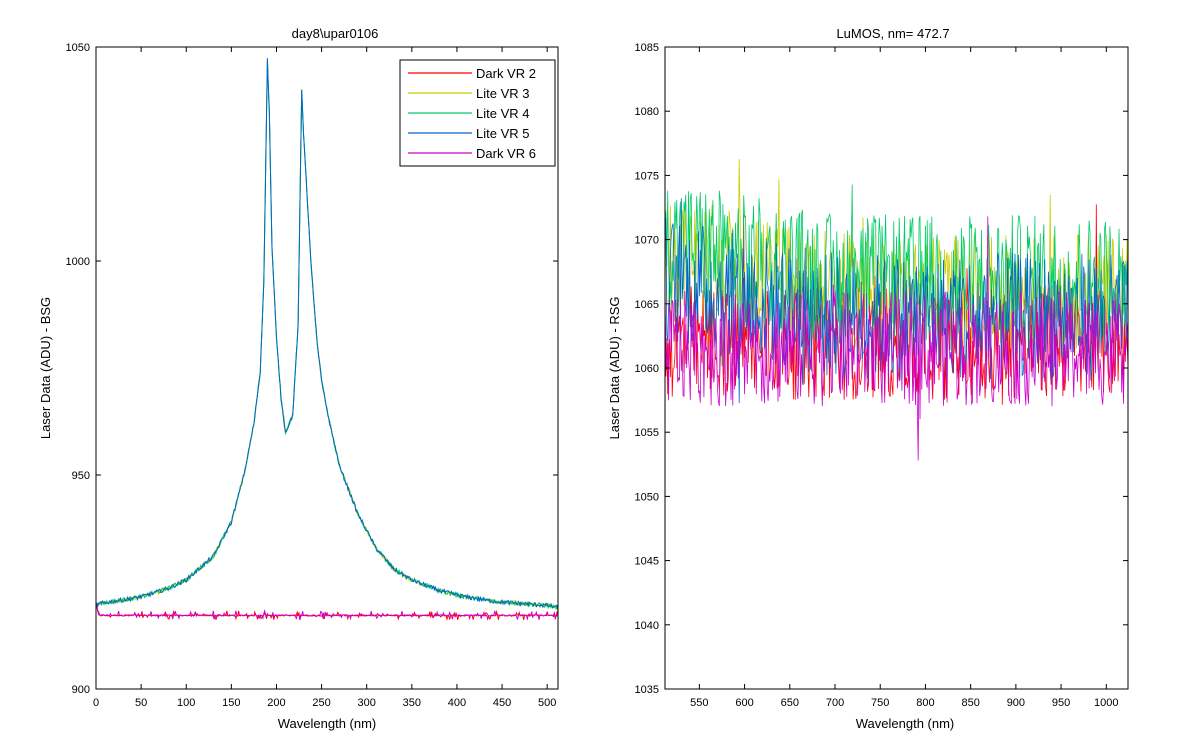  What do you see at coordinates (835, 703) in the screenshot?
I see `x-tick-label: 700` at bounding box center [835, 703].